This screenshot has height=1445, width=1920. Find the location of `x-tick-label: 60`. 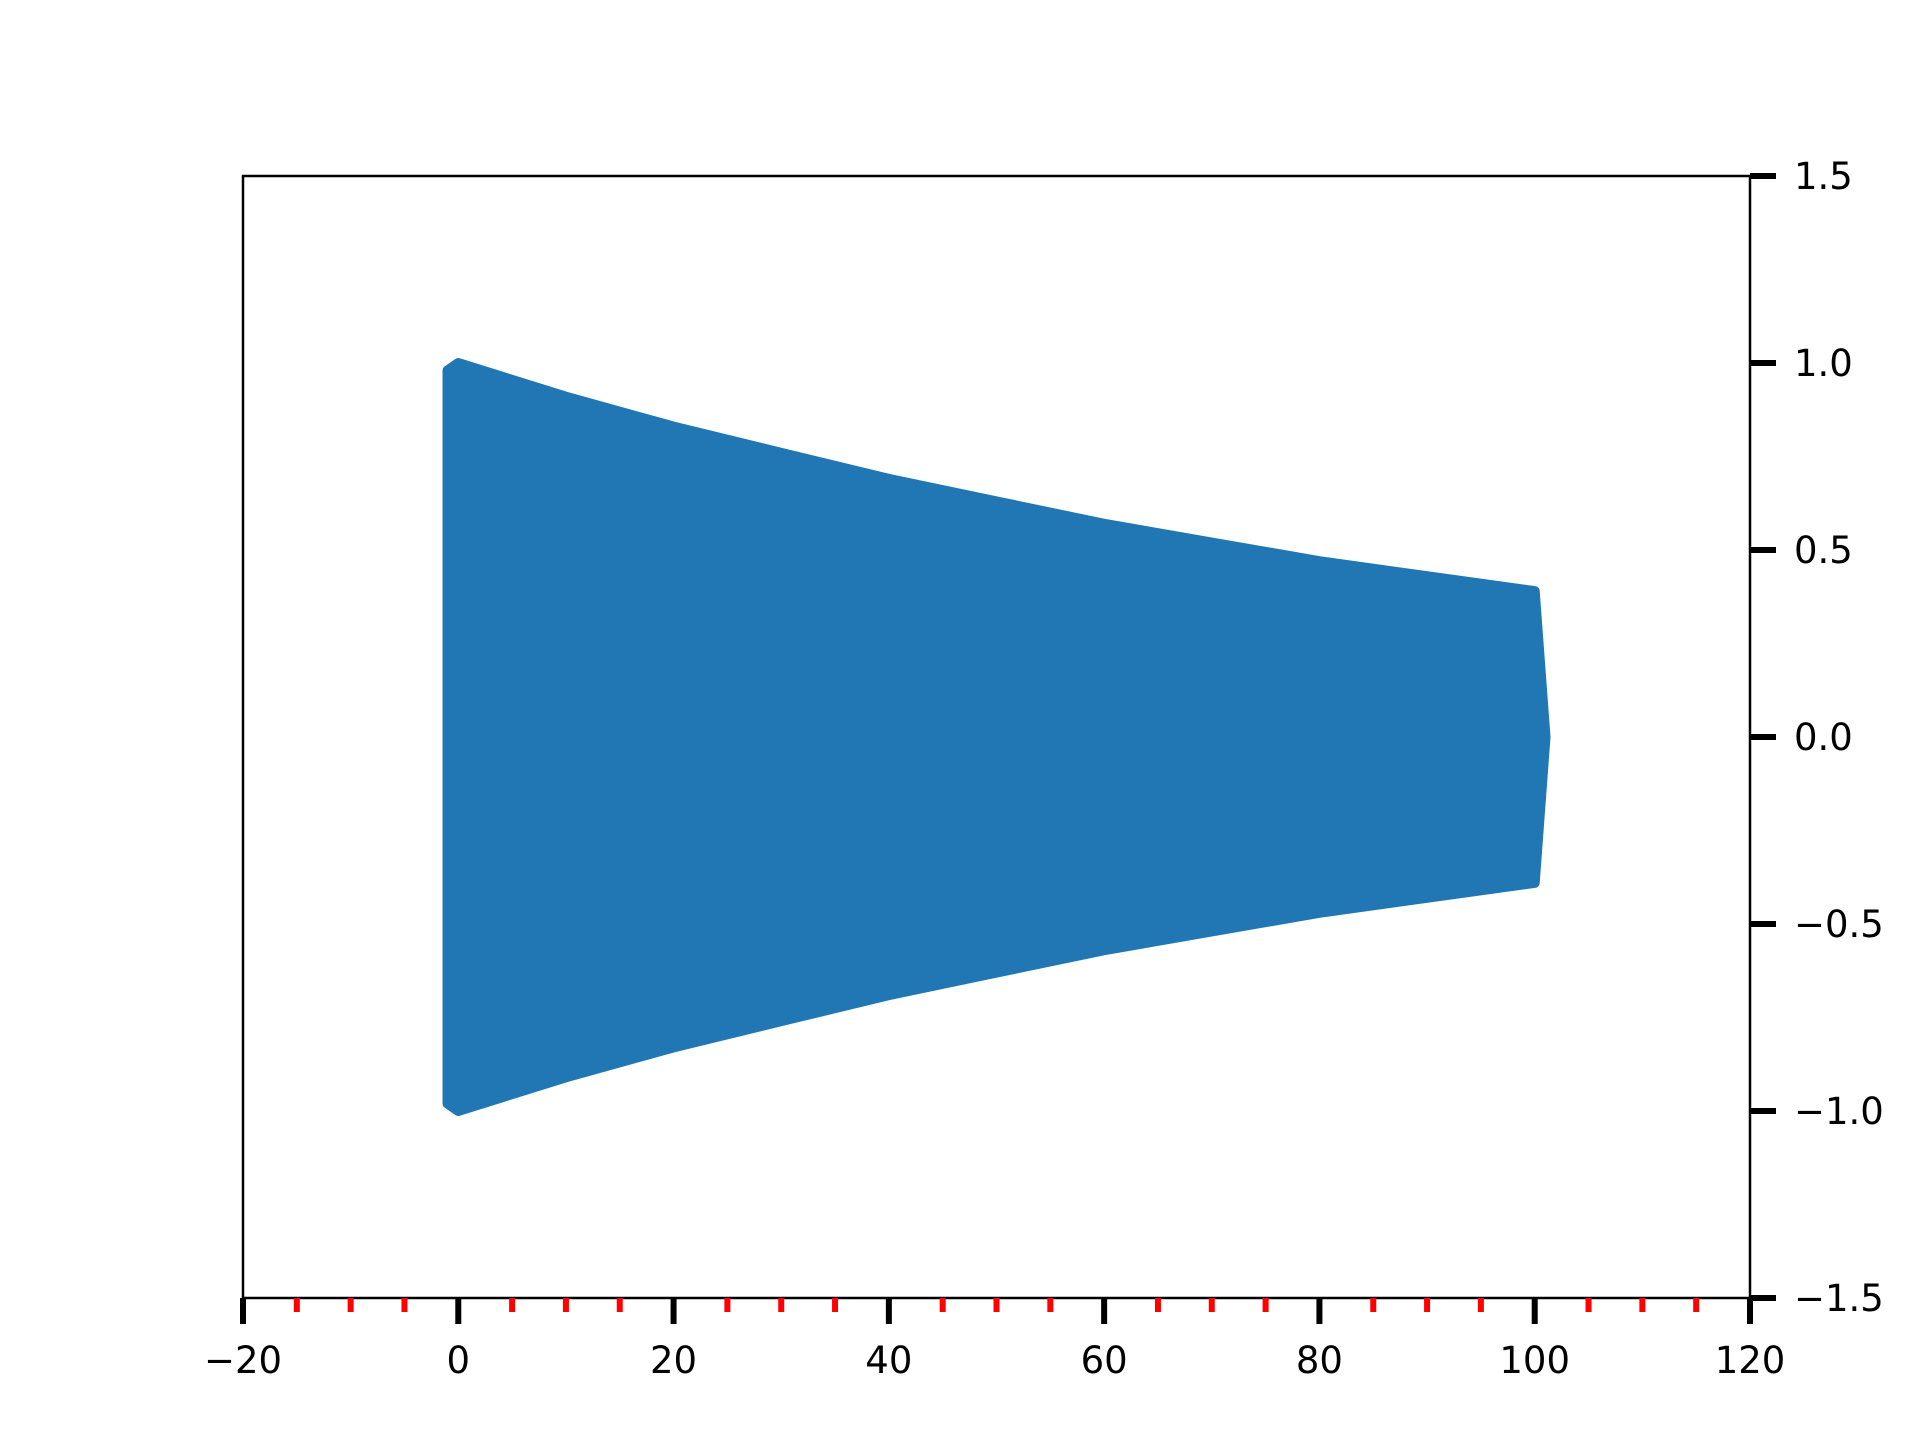

x-tick-label: 60 is located at coordinates (1104, 1360).